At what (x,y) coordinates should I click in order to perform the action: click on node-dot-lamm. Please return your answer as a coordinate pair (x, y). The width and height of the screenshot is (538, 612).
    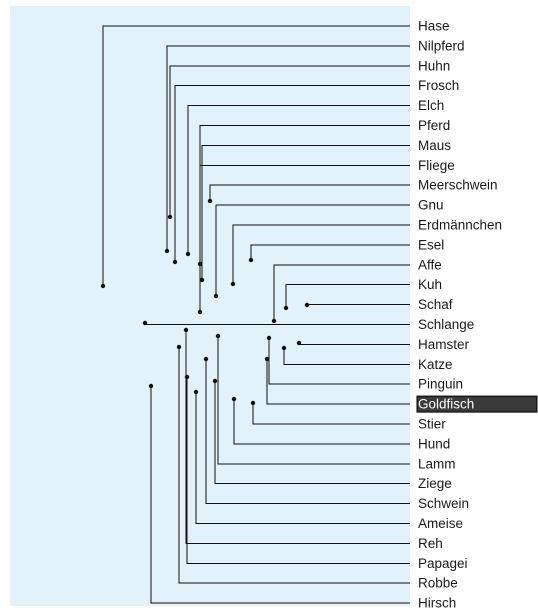
    Looking at the image, I should click on (218, 336).